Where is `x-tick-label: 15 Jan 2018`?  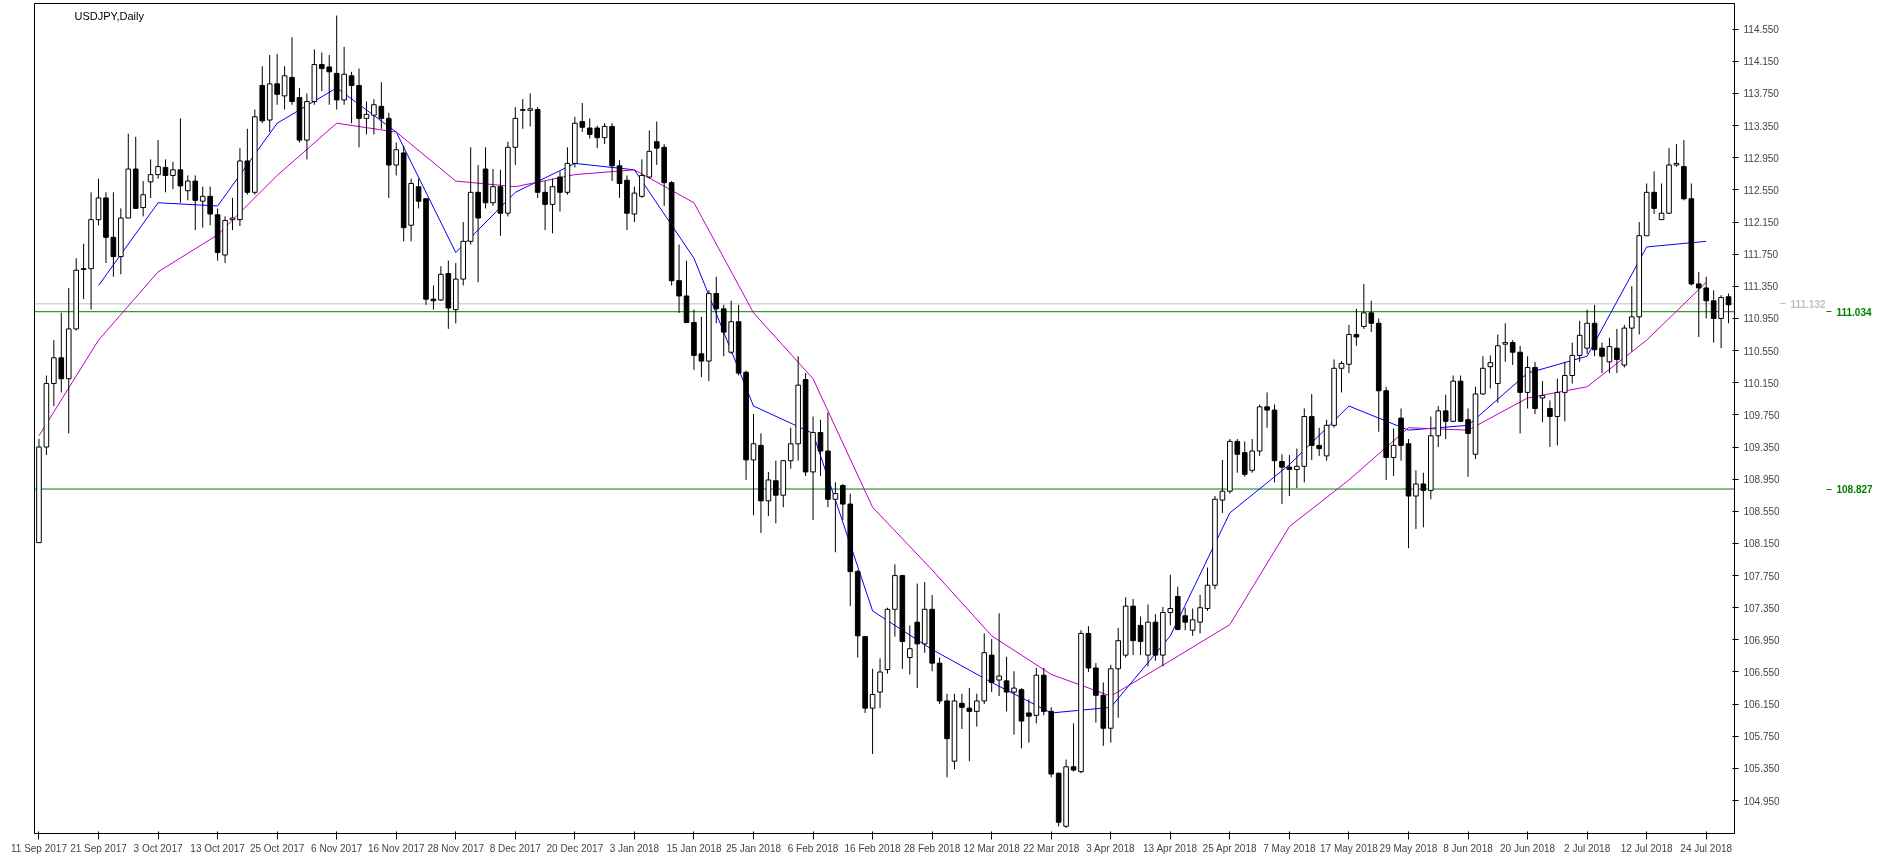
x-tick-label: 15 Jan 2018 is located at coordinates (694, 848).